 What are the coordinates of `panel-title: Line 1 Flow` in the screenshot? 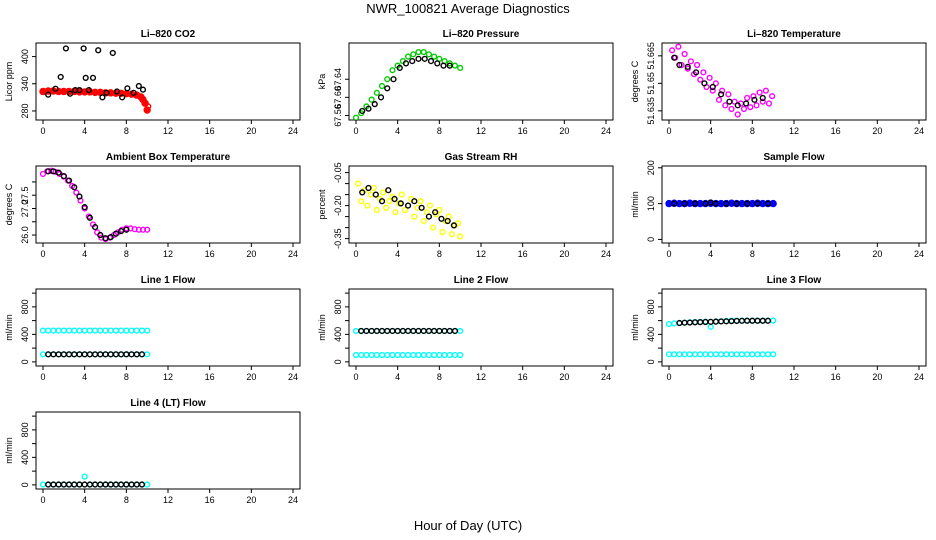 It's located at (168, 280).